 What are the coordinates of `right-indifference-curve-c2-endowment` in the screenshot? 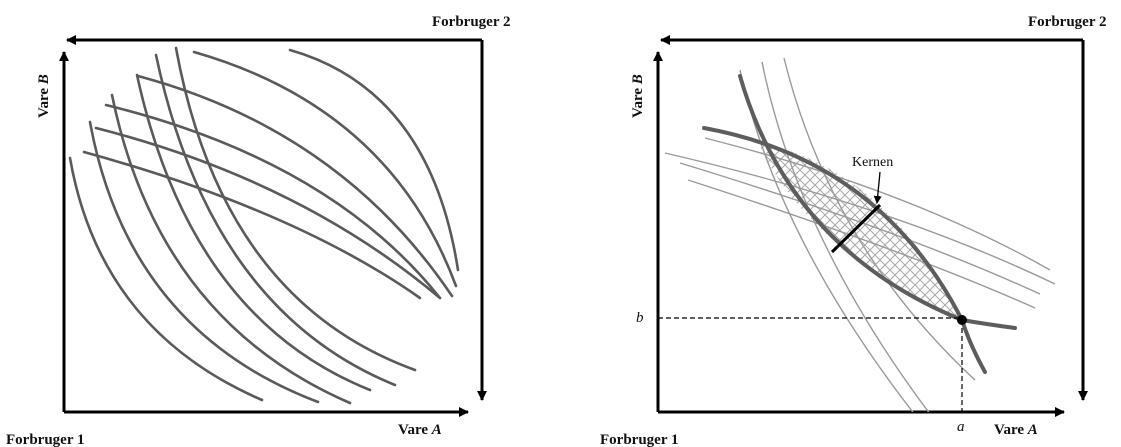 It's located at (859, 228).